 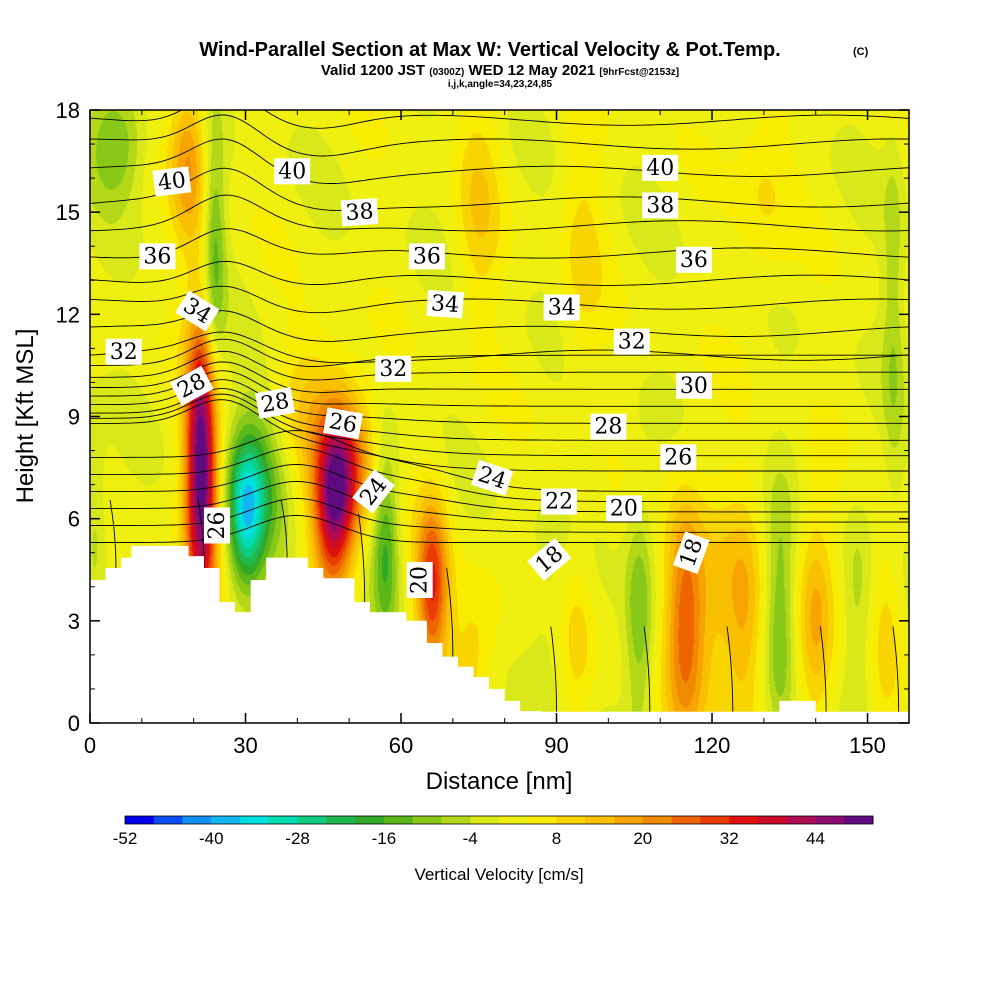 I want to click on contour-label-text: 36, so click(x=694, y=260).